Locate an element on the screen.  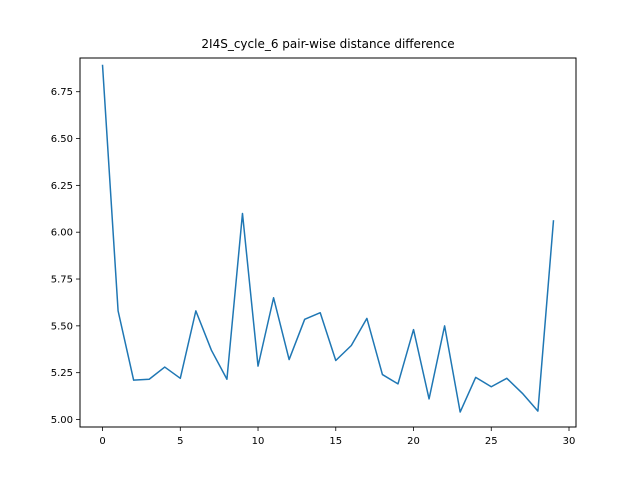
y-tick-label: 6.50 is located at coordinates (62, 139).